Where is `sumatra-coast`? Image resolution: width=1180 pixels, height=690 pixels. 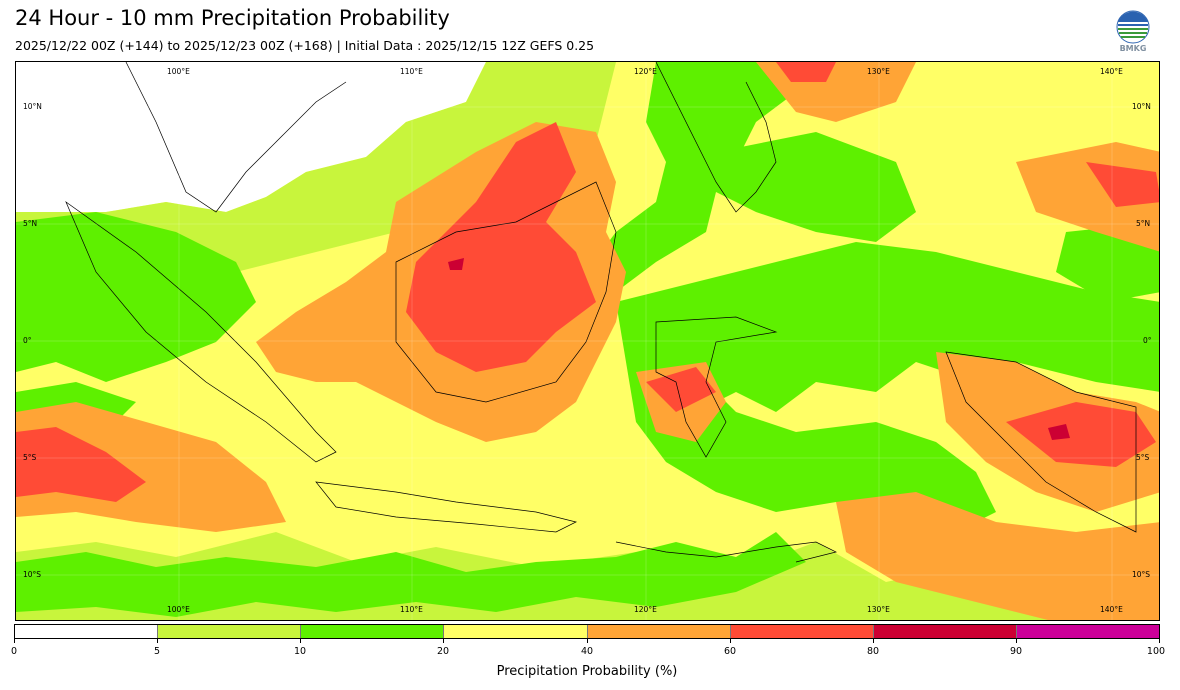 sumatra-coast is located at coordinates (201, 331).